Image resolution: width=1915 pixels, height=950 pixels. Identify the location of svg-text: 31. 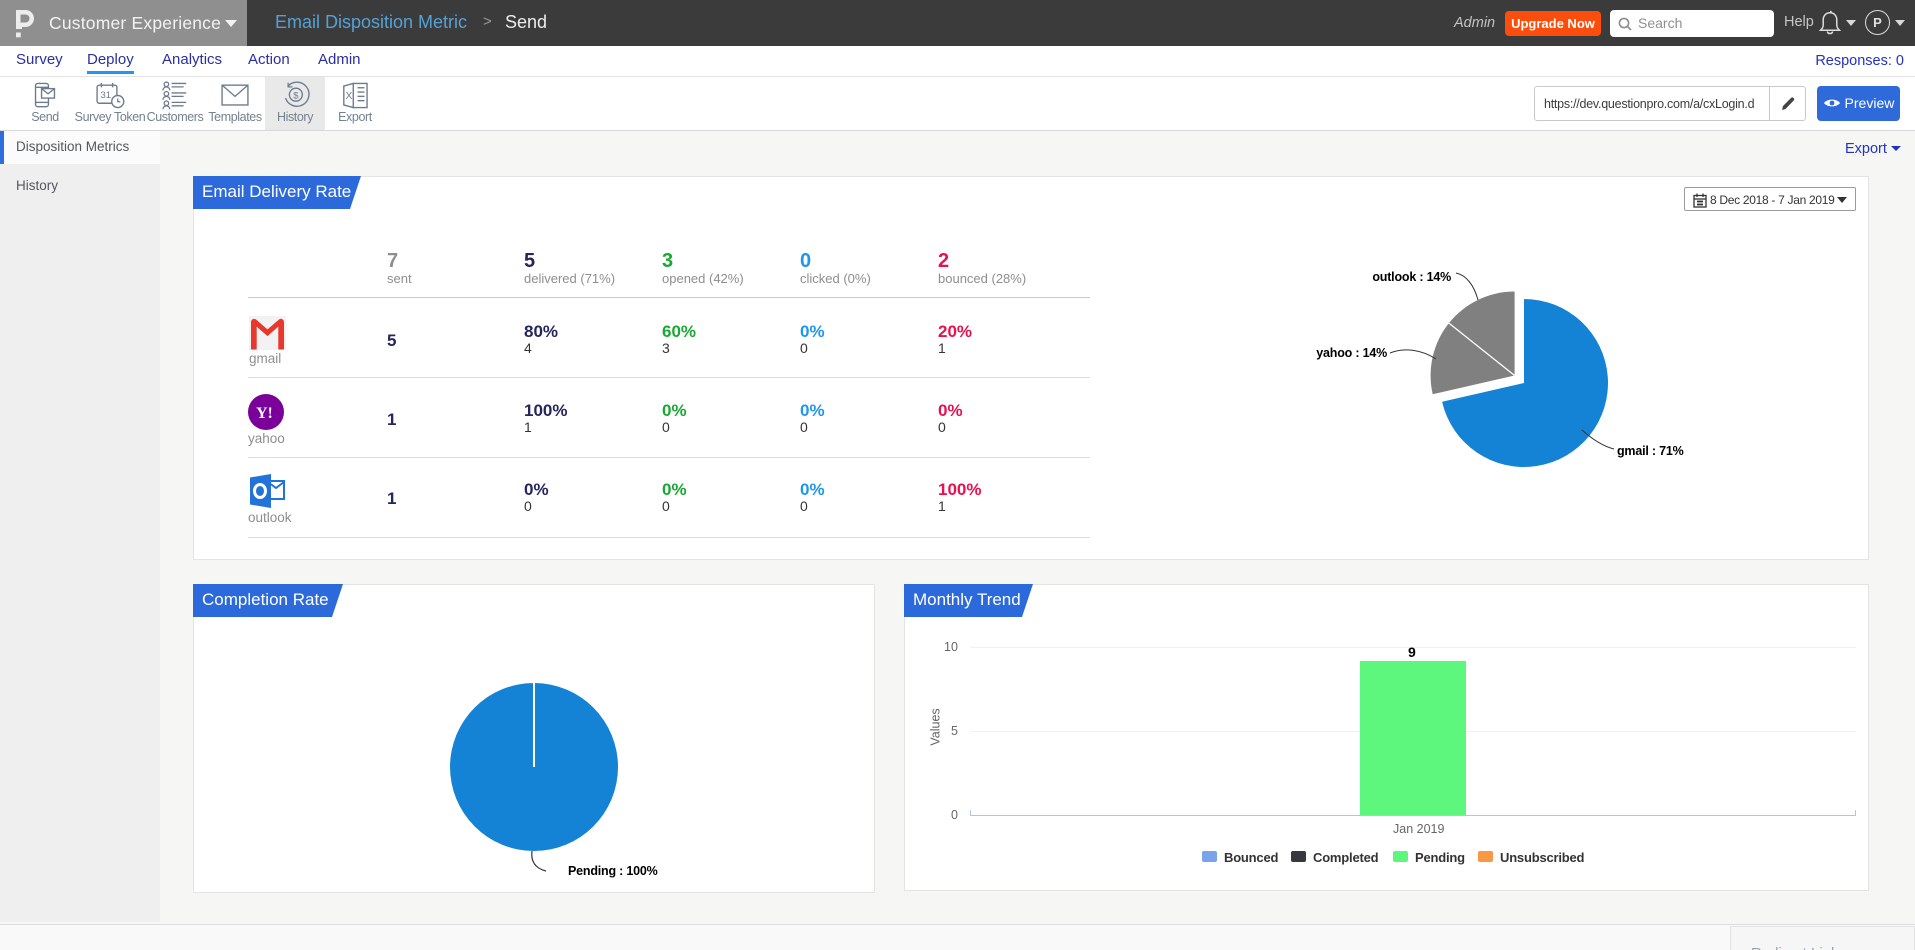
(106, 95).